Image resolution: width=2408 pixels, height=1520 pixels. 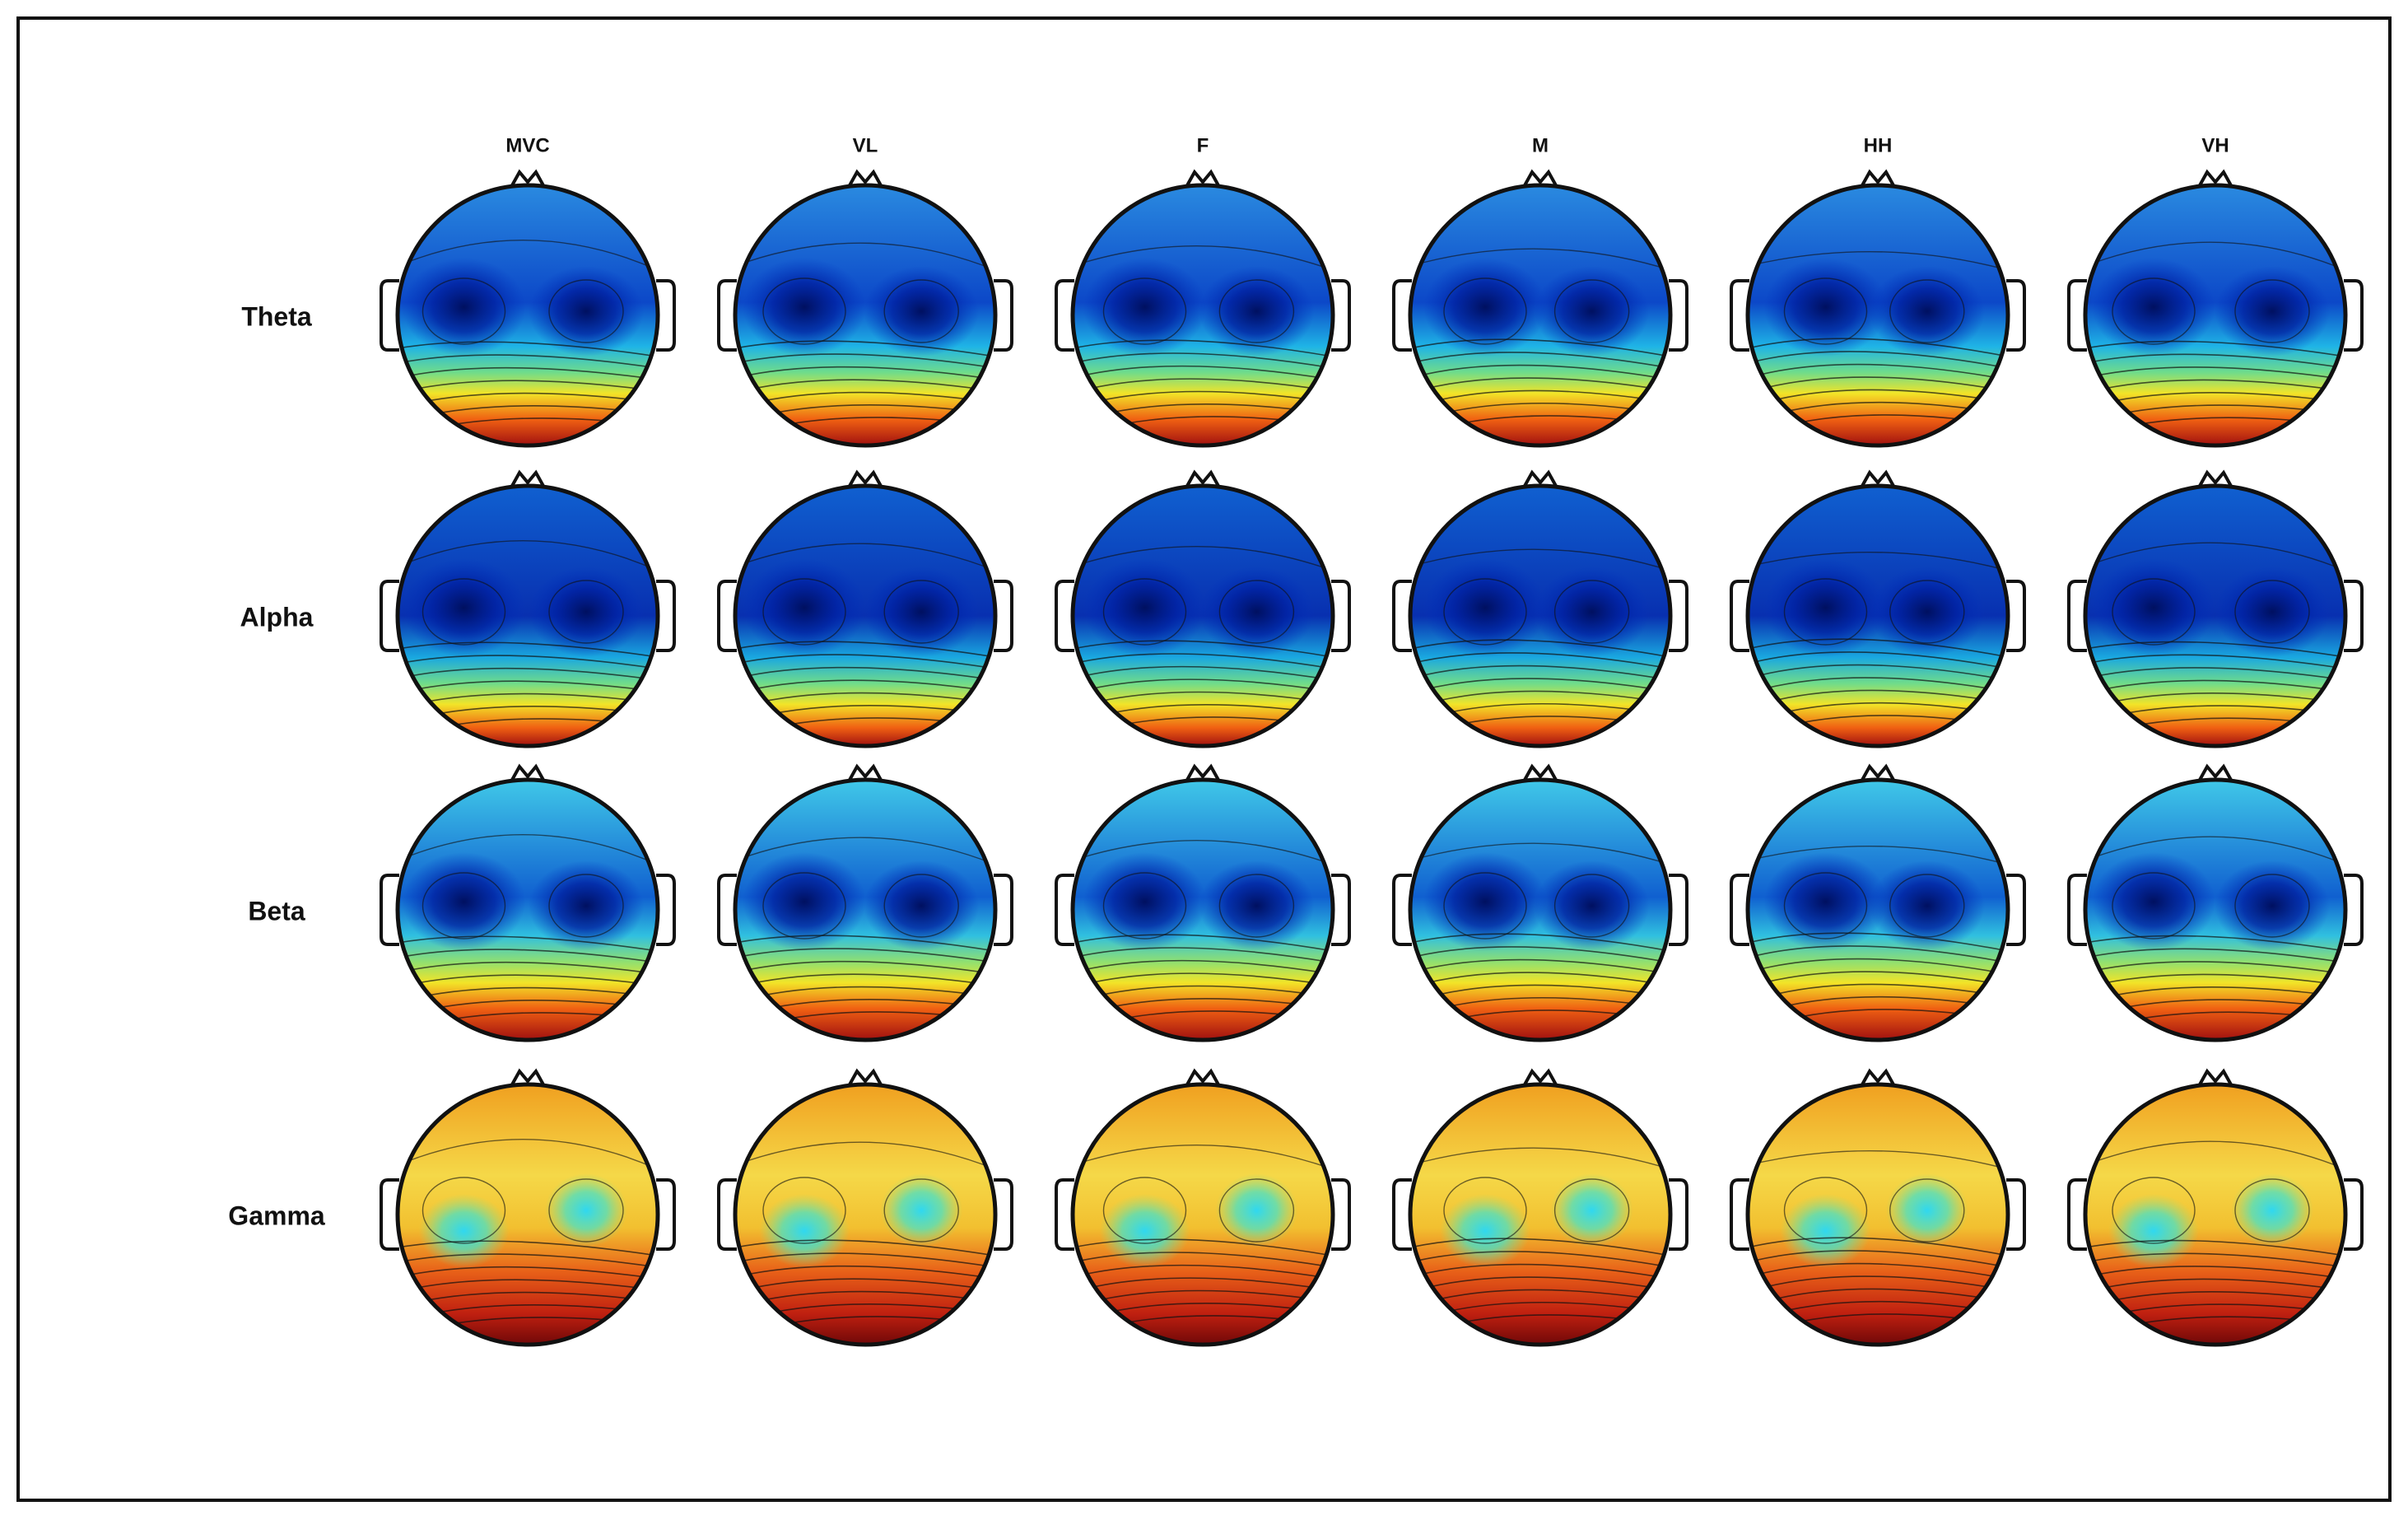 I want to click on column-label: HH, so click(x=1879, y=145).